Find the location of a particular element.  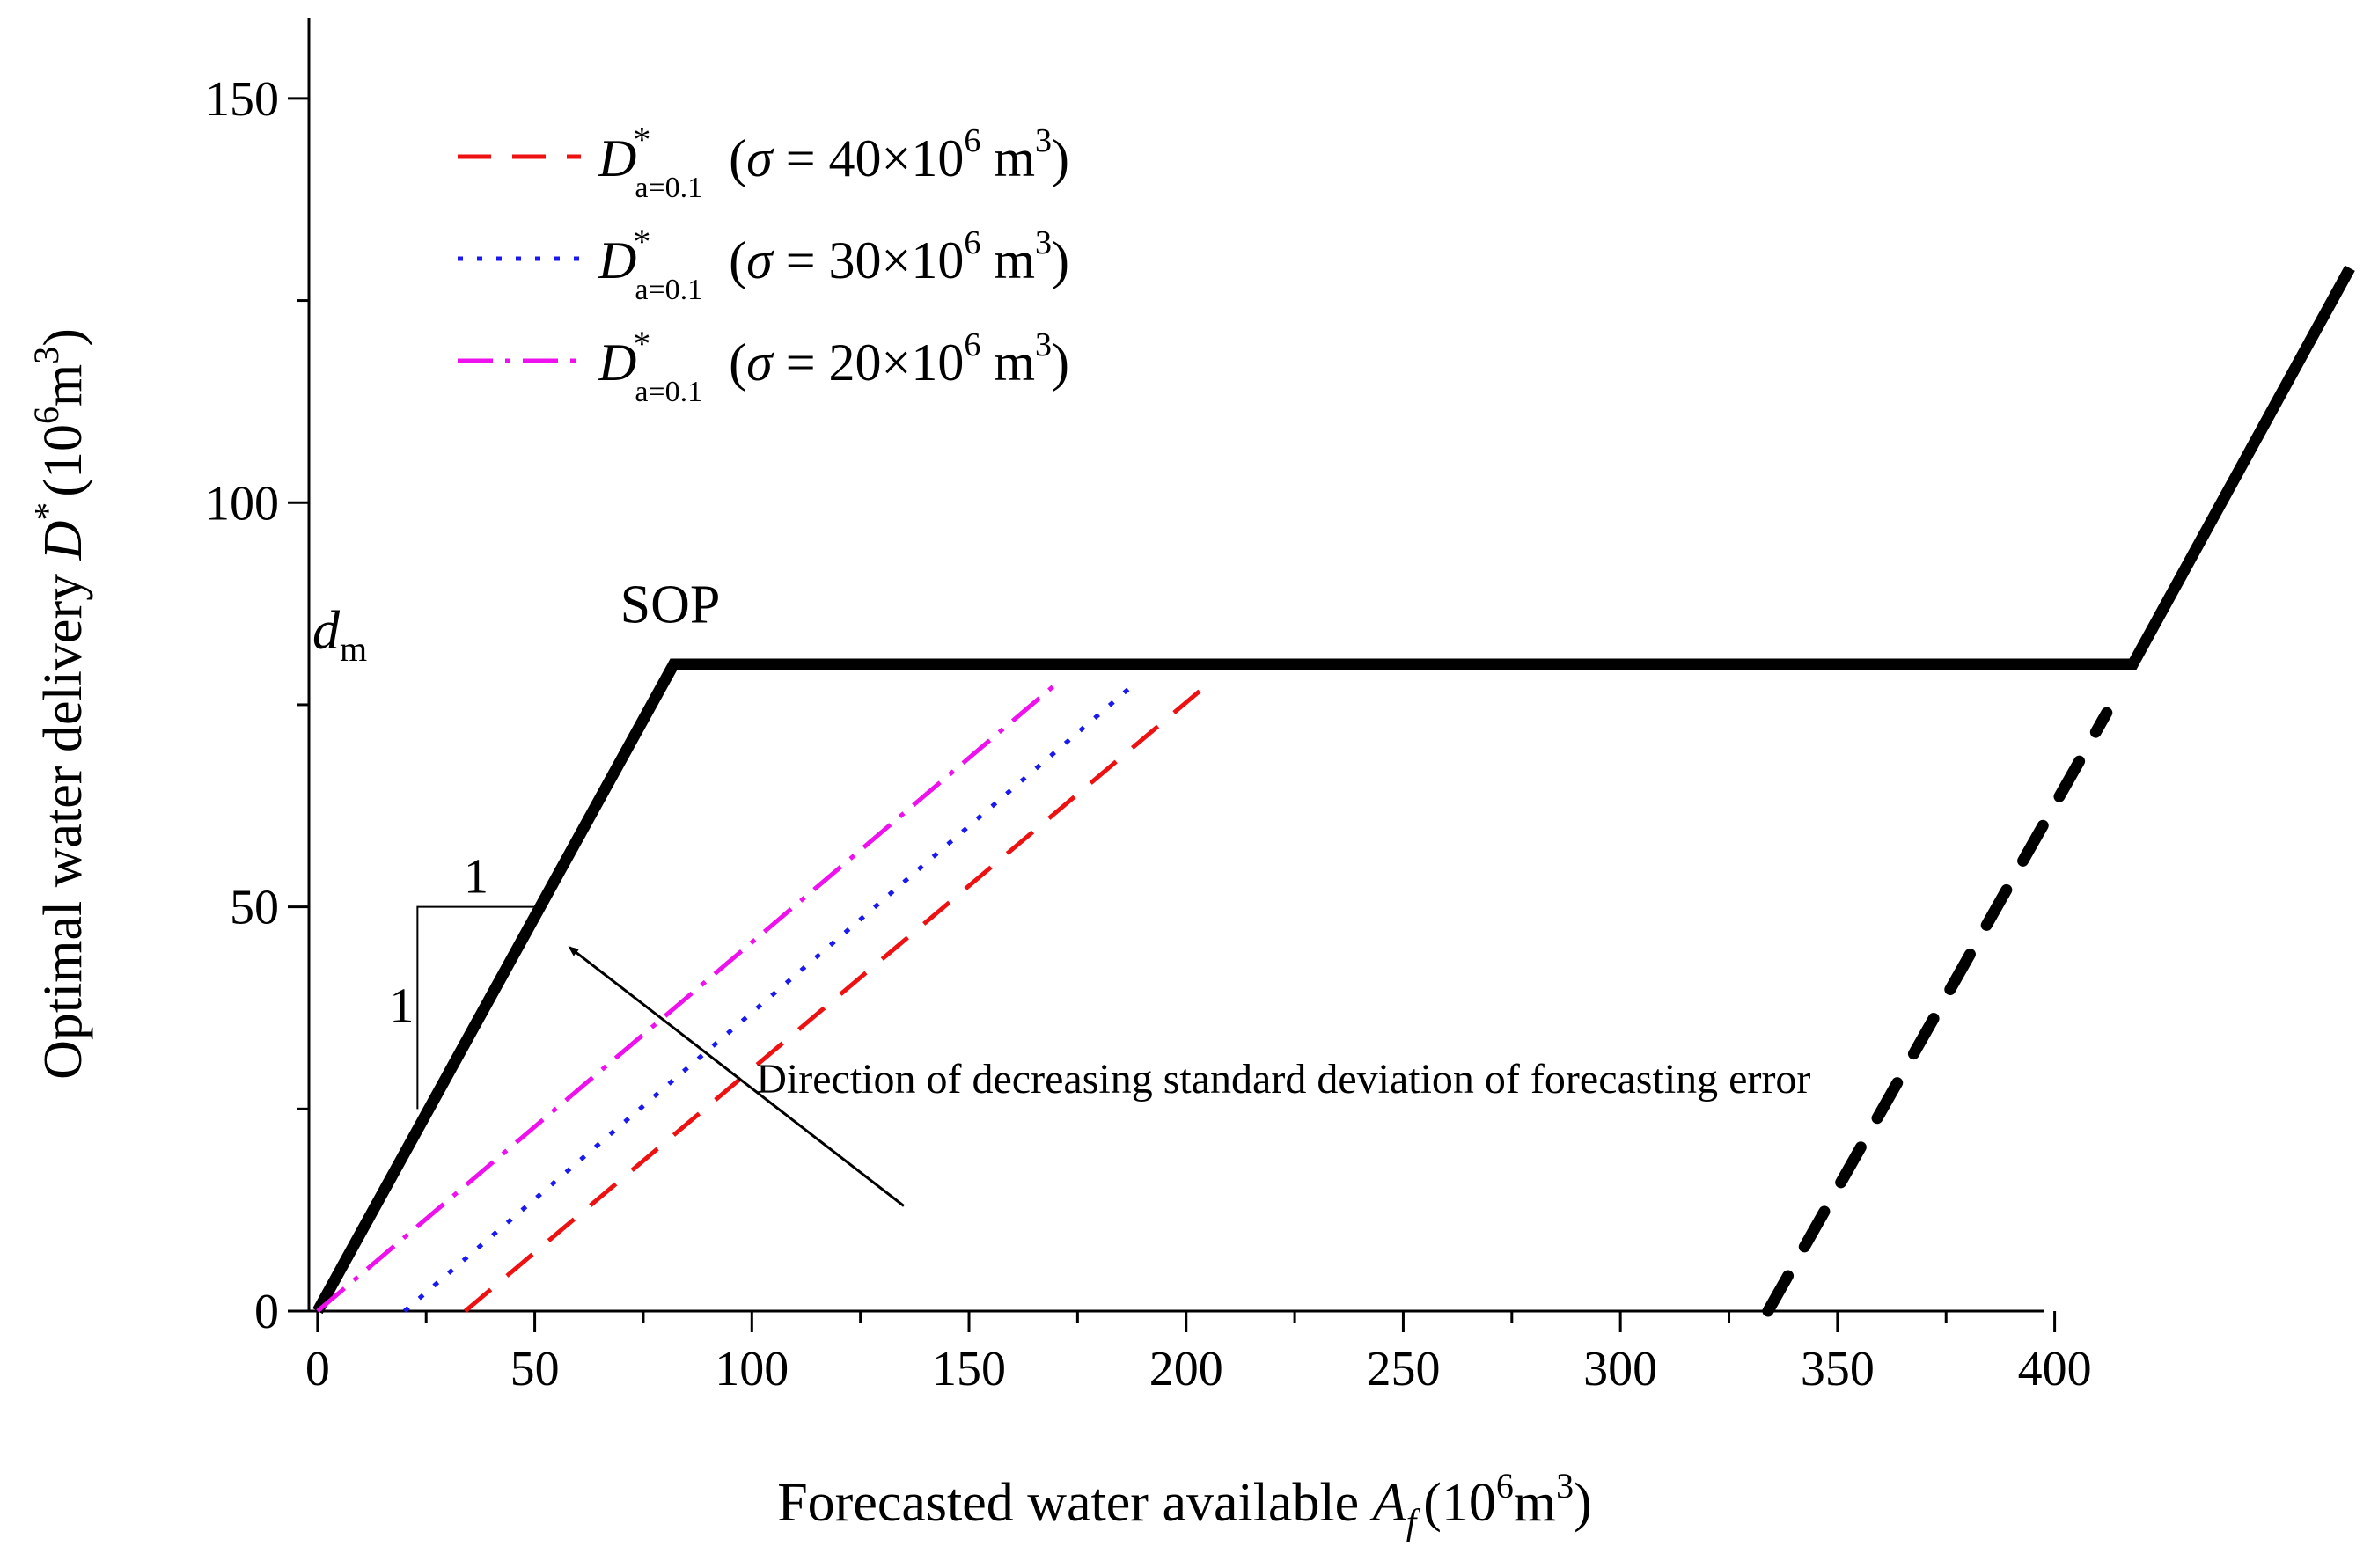

y-title-text: Optimal water delivery is located at coordinates (63, 820).